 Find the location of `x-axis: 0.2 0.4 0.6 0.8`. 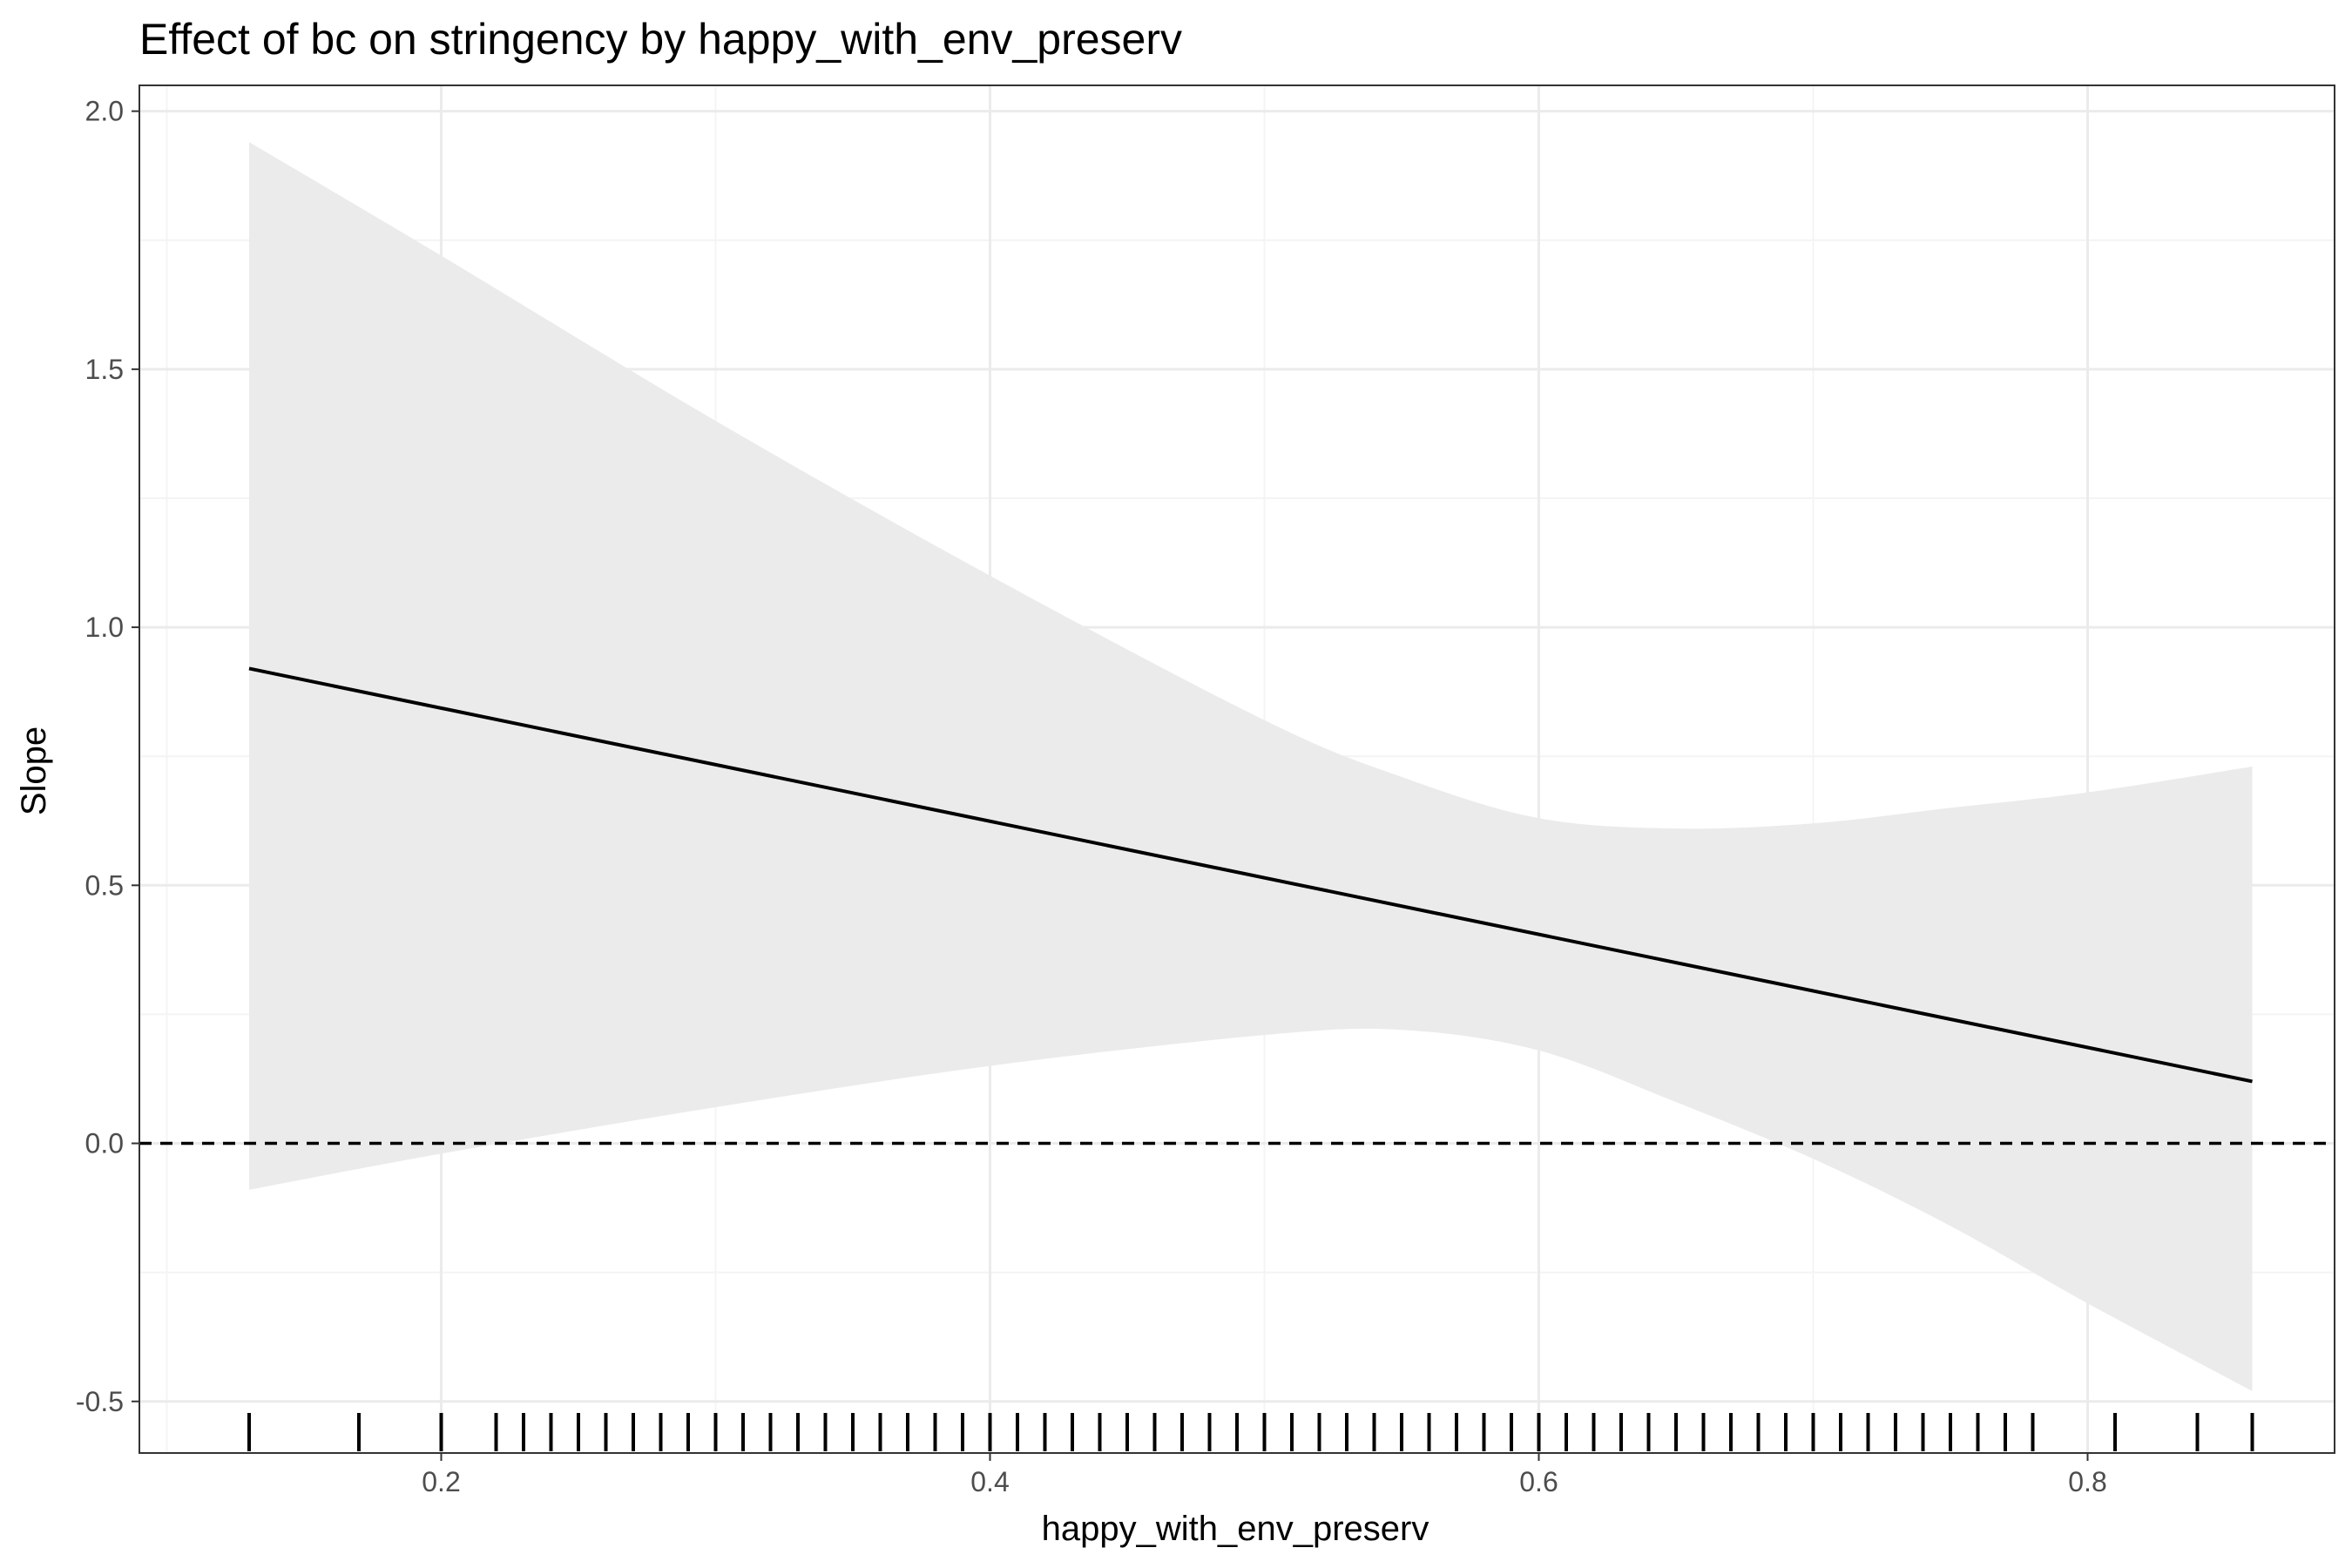

x-axis: 0.2 0.4 0.6 0.8 is located at coordinates (1264, 1475).